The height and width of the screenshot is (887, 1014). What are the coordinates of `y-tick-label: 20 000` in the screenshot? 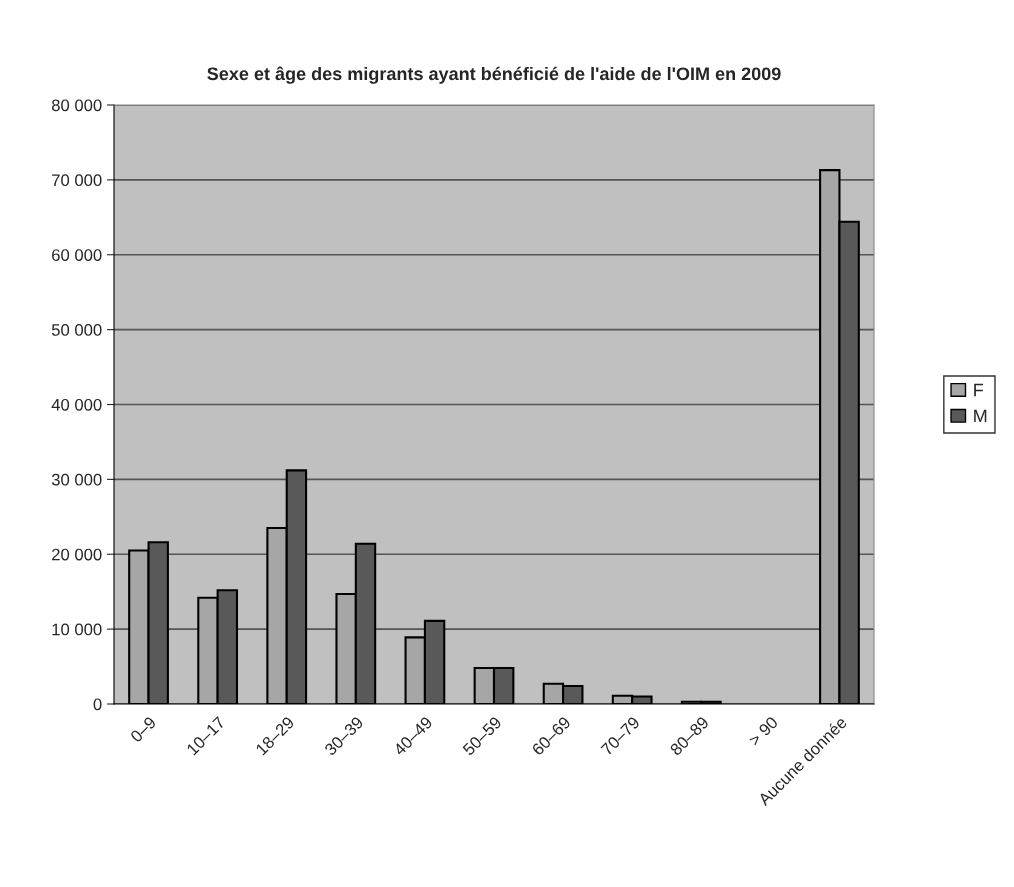 It's located at (77, 554).